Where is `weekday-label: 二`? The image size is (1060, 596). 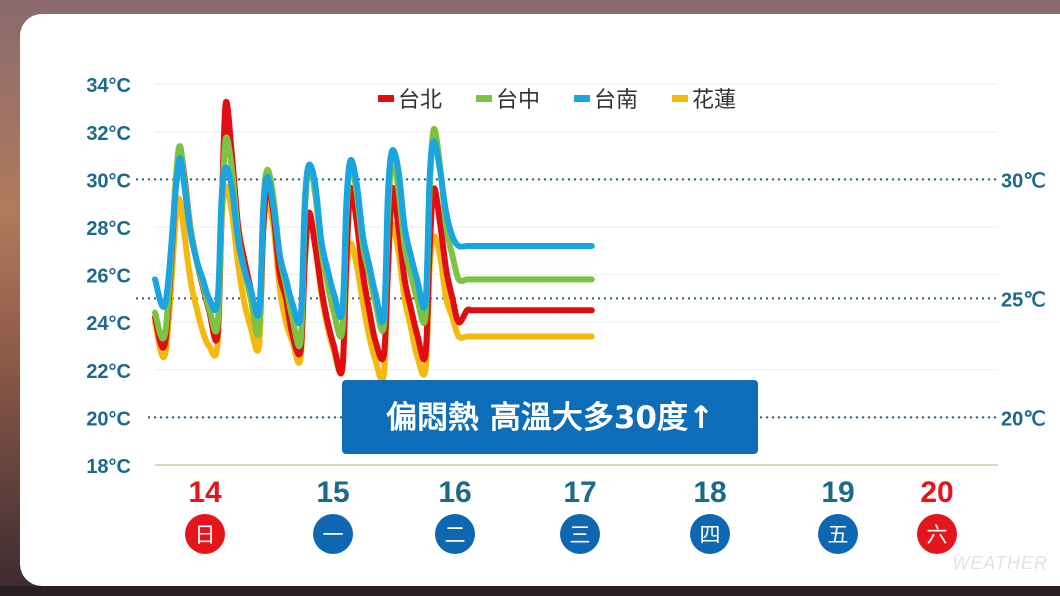 weekday-label: 二 is located at coordinates (455, 535).